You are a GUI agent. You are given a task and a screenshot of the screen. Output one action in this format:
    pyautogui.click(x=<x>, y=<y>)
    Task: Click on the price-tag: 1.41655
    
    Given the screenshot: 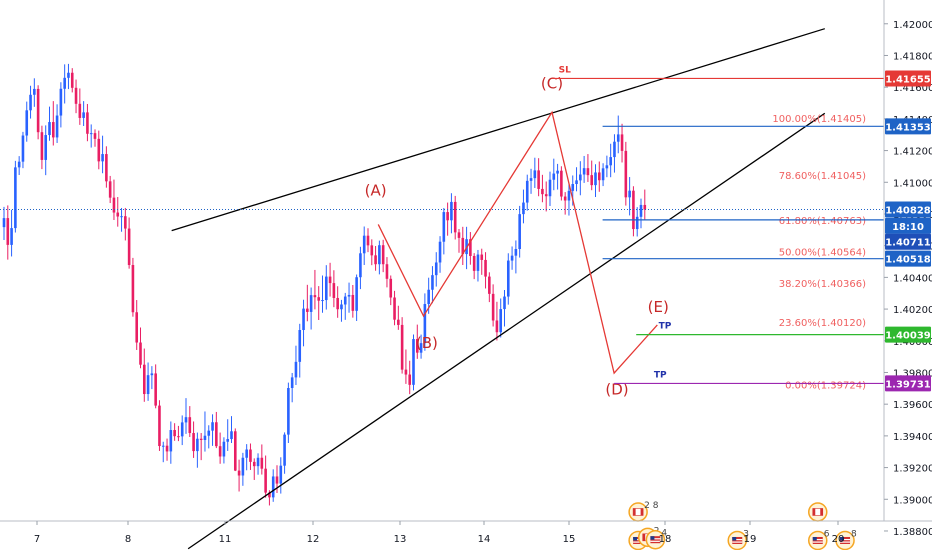 What is the action you would take?
    pyautogui.click(x=908, y=78)
    